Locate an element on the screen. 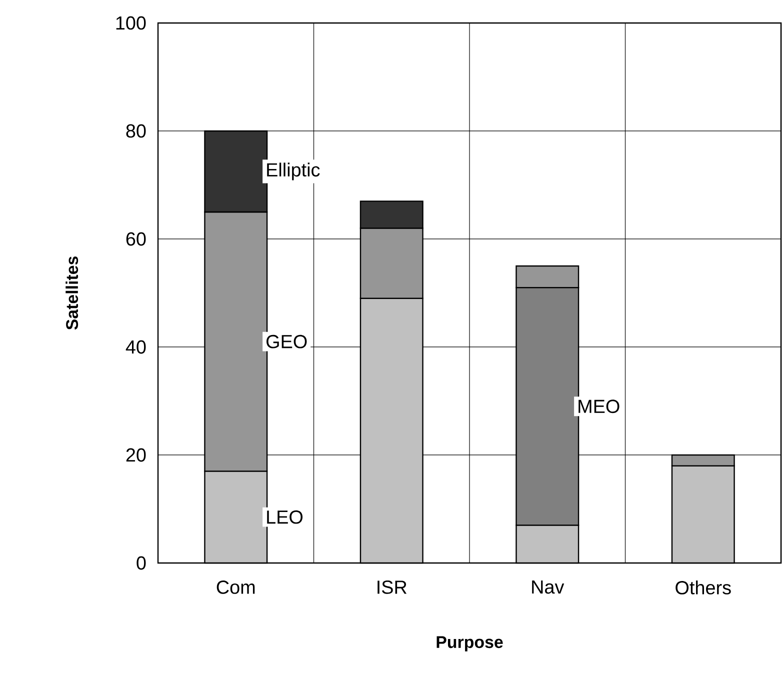 This screenshot has width=782, height=688. y-tick-label: 60 is located at coordinates (136, 239).